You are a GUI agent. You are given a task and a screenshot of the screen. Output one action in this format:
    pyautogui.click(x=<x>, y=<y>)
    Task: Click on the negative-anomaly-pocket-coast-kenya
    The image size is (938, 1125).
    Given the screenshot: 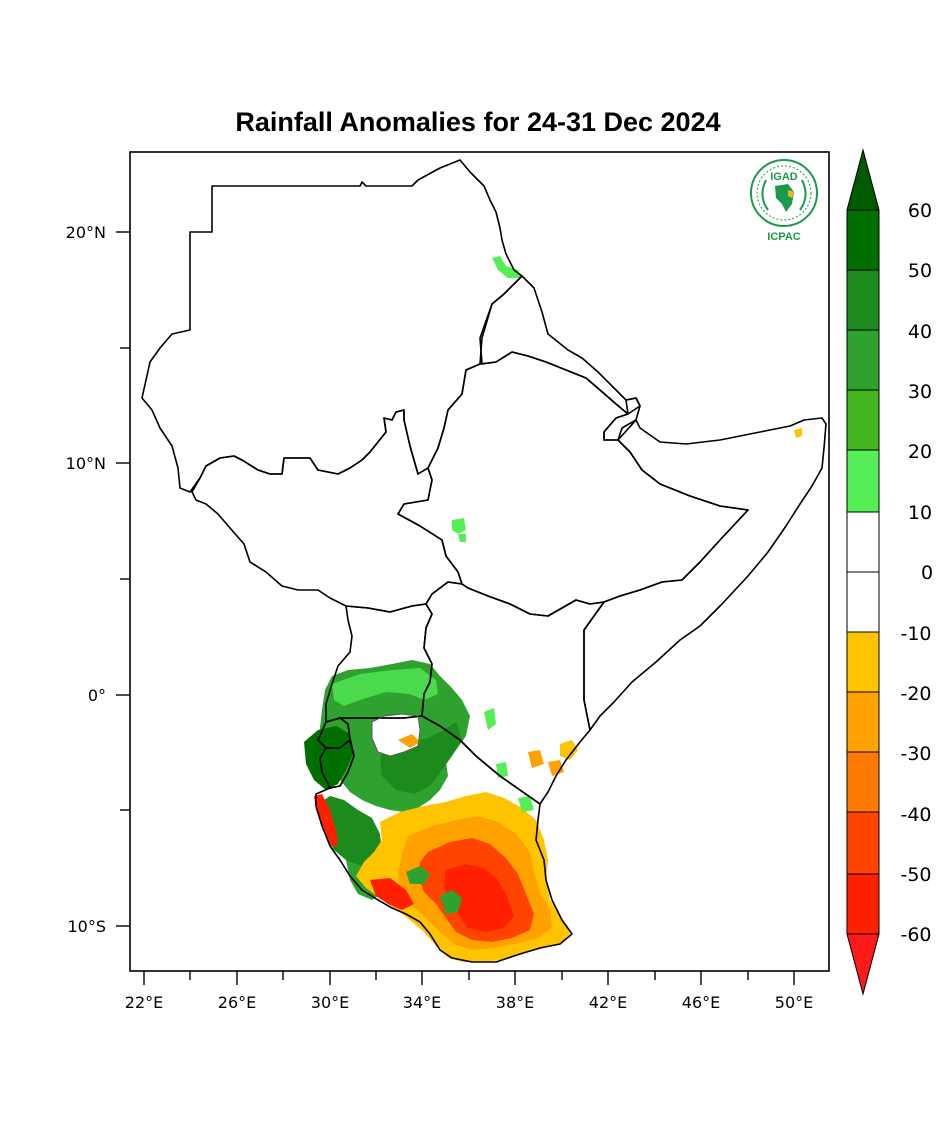 What is the action you would take?
    pyautogui.click(x=569, y=750)
    